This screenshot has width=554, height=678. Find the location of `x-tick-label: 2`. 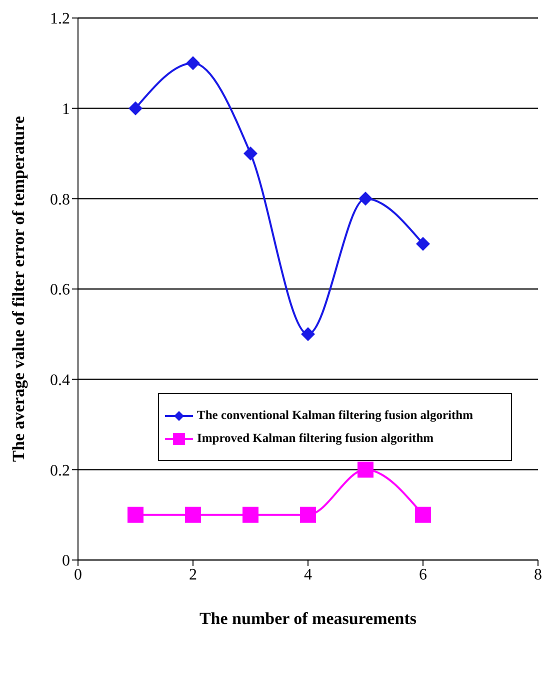

x-tick-label: 2 is located at coordinates (193, 575).